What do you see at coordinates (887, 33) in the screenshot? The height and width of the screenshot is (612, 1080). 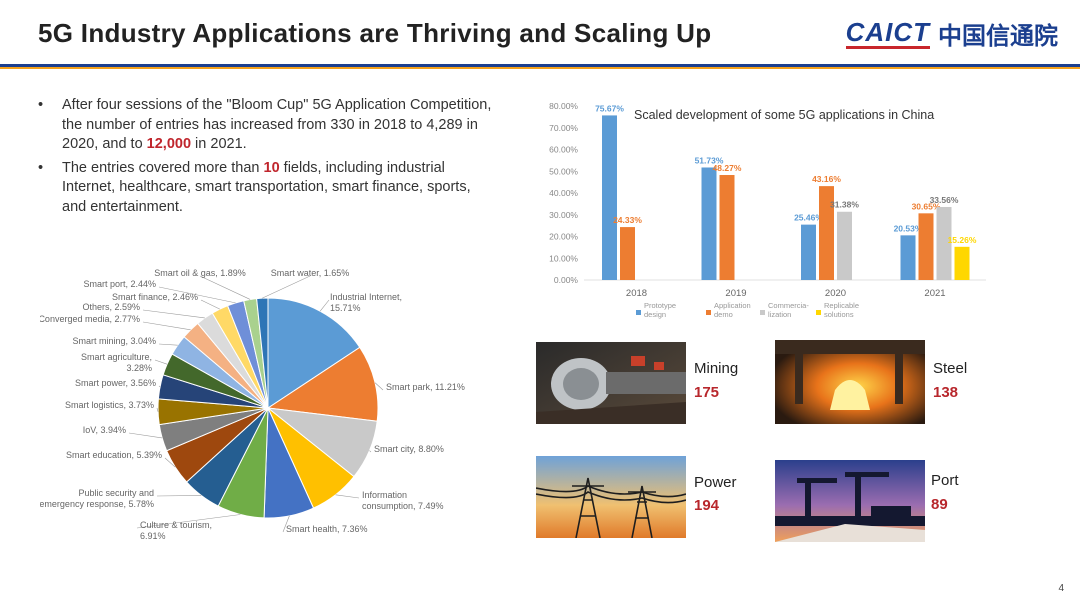 I see `logo-text-en: CAICT` at bounding box center [887, 33].